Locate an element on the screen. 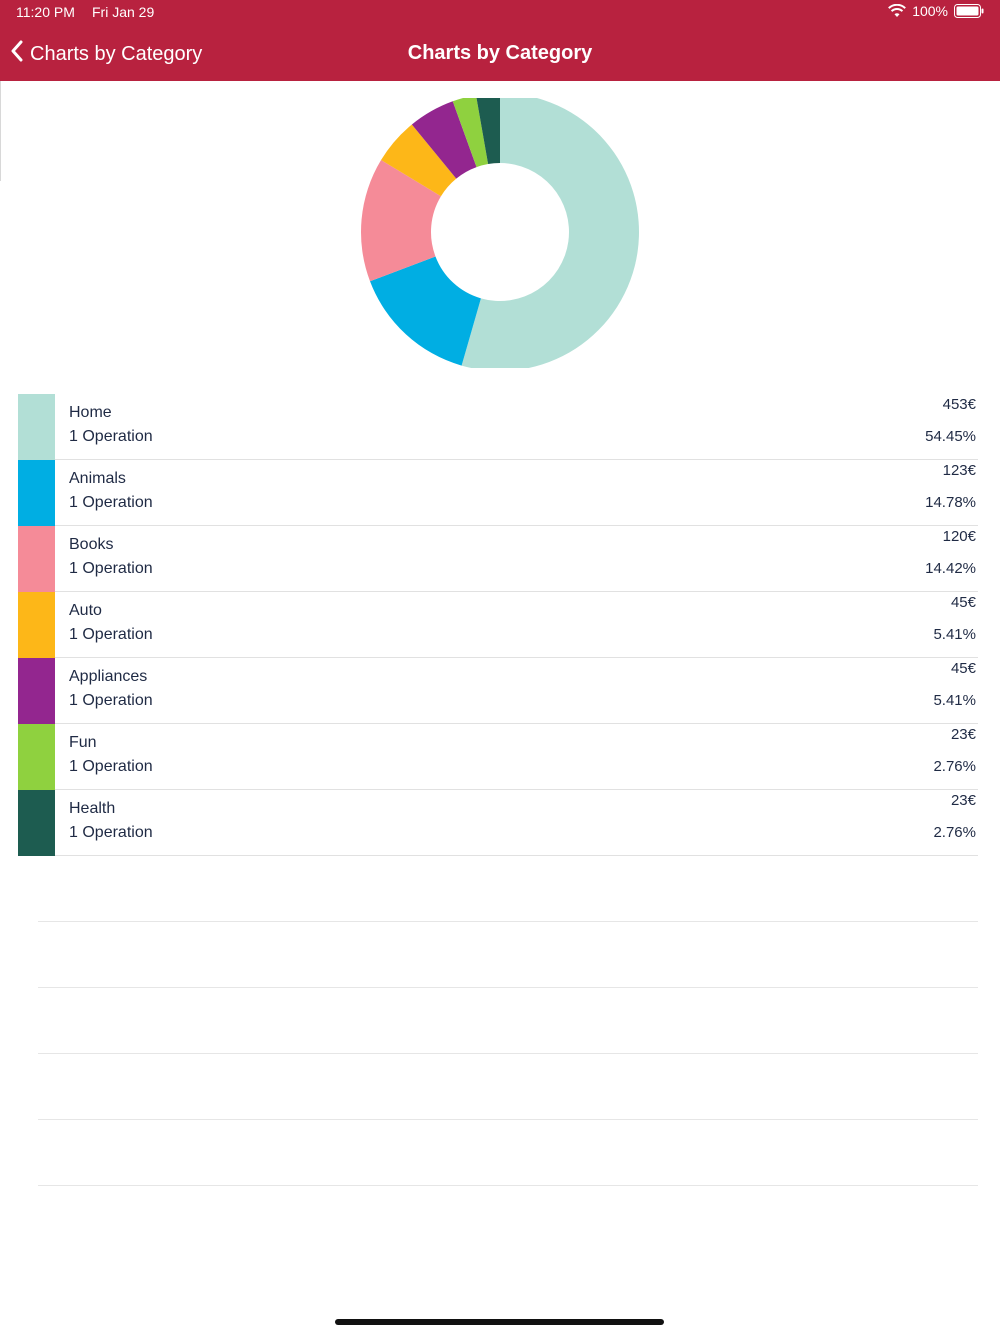 The width and height of the screenshot is (1000, 1334). category-row: Health 1 Operation 23€ 2.76% is located at coordinates (498, 823).